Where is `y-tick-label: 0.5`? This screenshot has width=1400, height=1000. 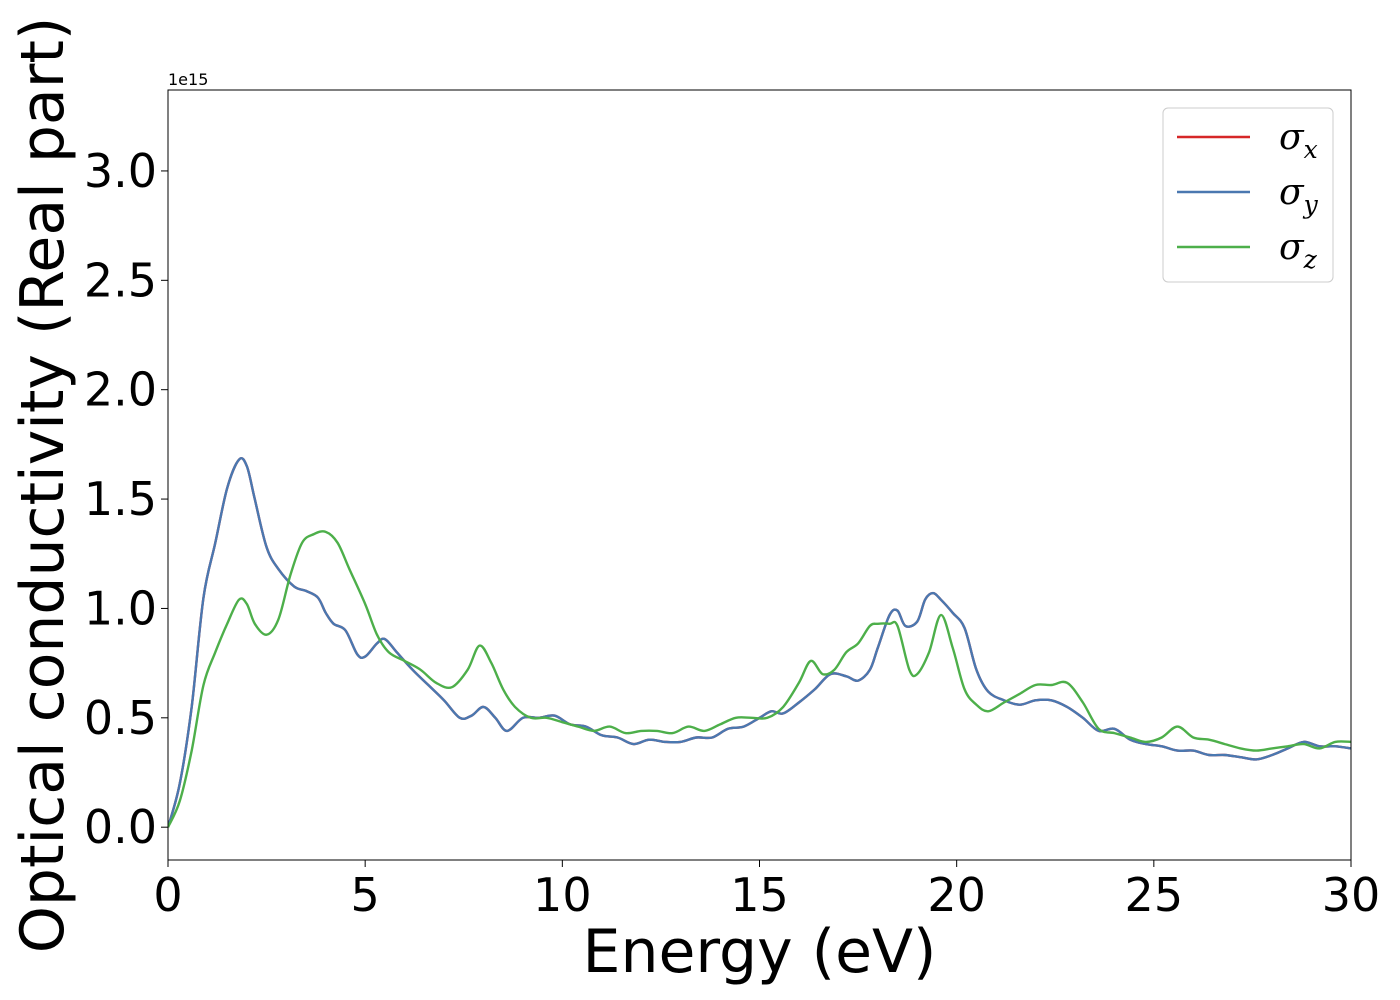 y-tick-label: 0.5 is located at coordinates (120, 718).